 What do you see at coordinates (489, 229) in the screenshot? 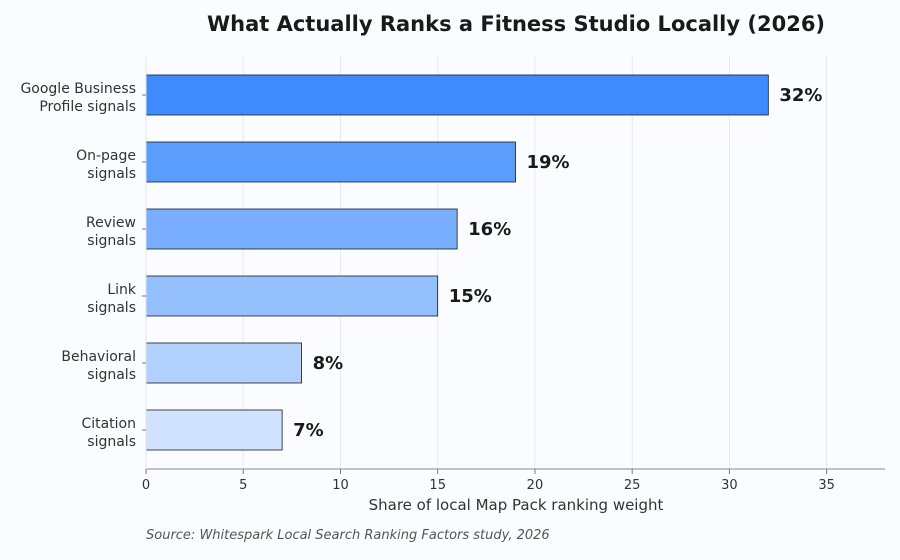
I see `value-label-2: 16%` at bounding box center [489, 229].